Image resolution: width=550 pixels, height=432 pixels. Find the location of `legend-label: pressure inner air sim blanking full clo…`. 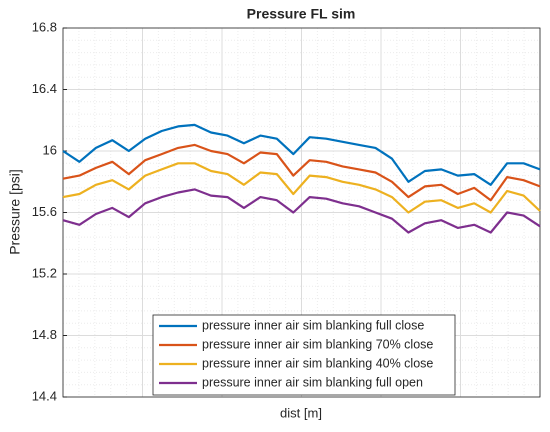

legend-label: pressure inner air sim blanking full clo… is located at coordinates (313, 325).